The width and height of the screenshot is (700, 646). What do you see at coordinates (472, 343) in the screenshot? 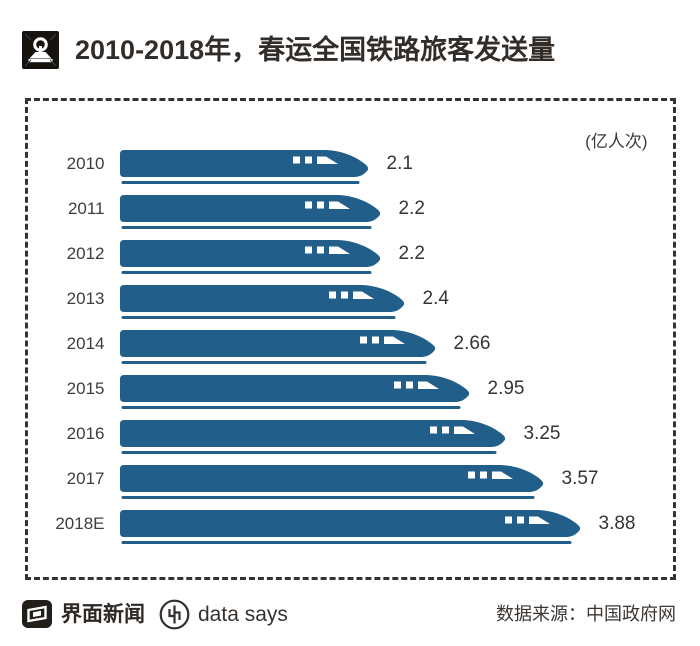
I see `value-label: 2.66` at bounding box center [472, 343].